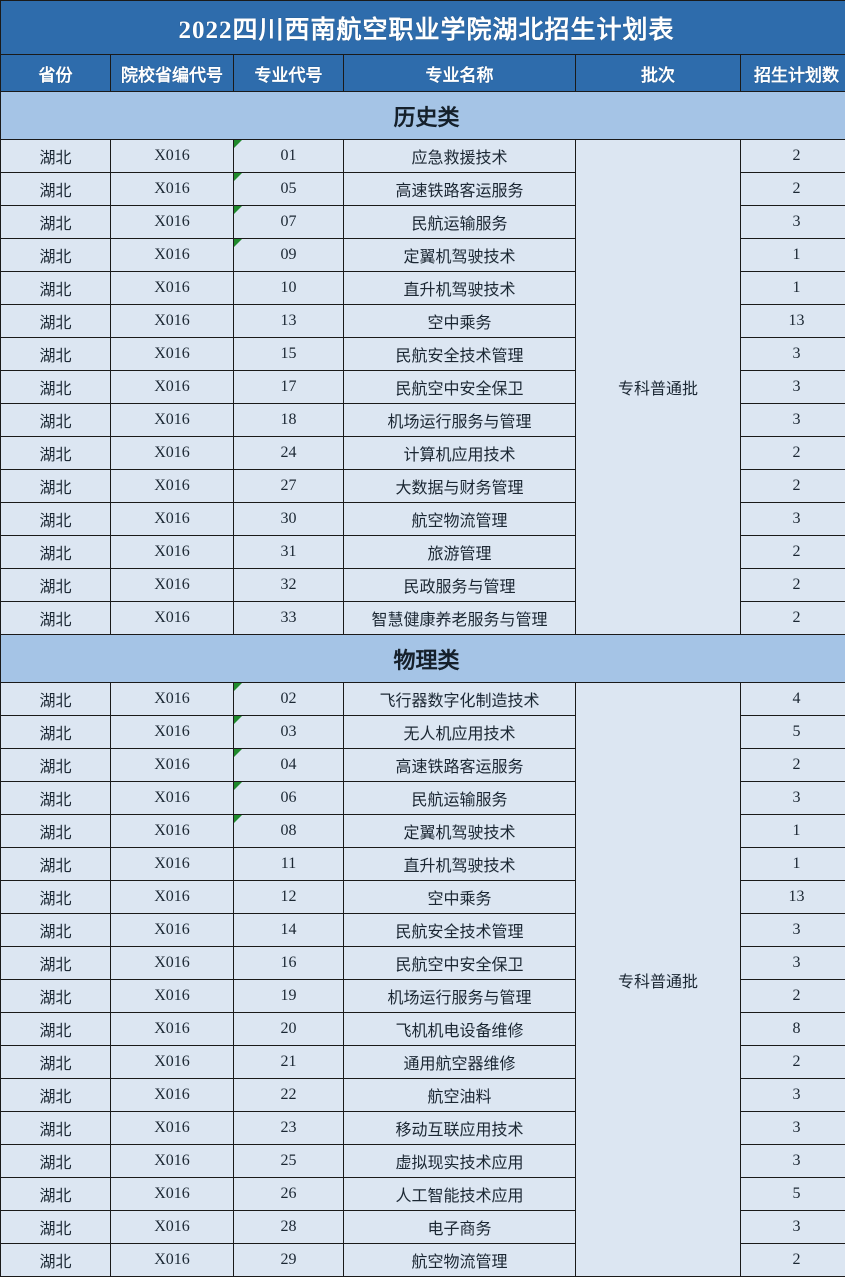 Image resolution: width=845 pixels, height=1277 pixels. Describe the element at coordinates (289, 831) in the screenshot. I see `cell-major-code: 08` at that location.